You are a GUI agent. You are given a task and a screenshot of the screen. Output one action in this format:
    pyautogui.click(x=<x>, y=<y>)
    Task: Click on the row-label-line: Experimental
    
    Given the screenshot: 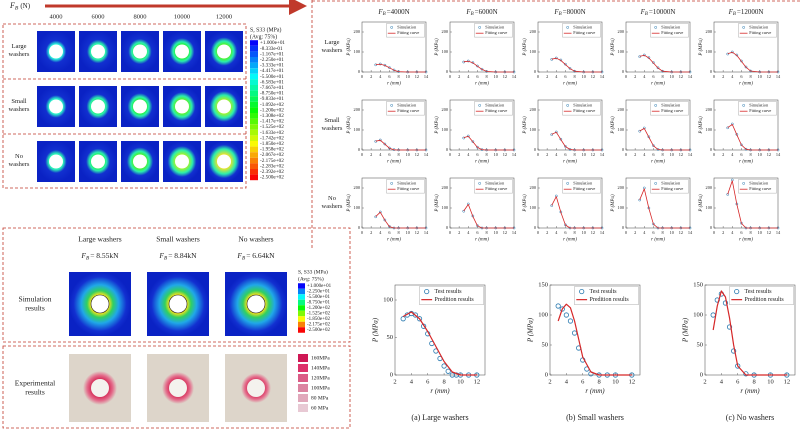 What is the action you would take?
    pyautogui.click(x=35, y=382)
    